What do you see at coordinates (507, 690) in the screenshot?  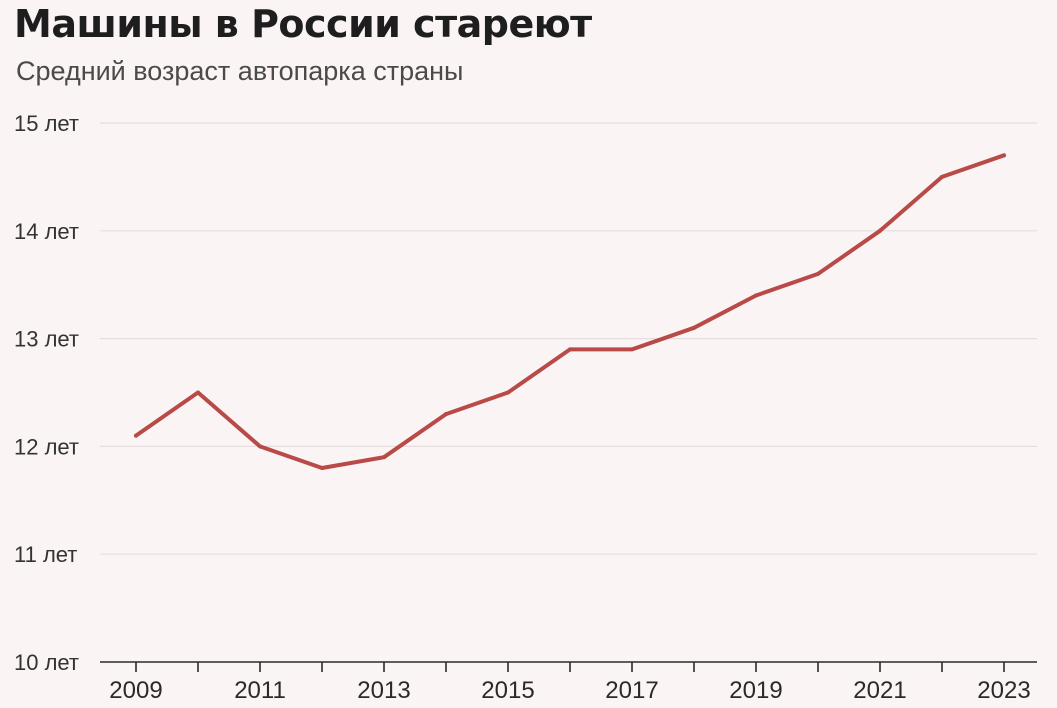 I see `x-tick-label: 2015` at bounding box center [507, 690].